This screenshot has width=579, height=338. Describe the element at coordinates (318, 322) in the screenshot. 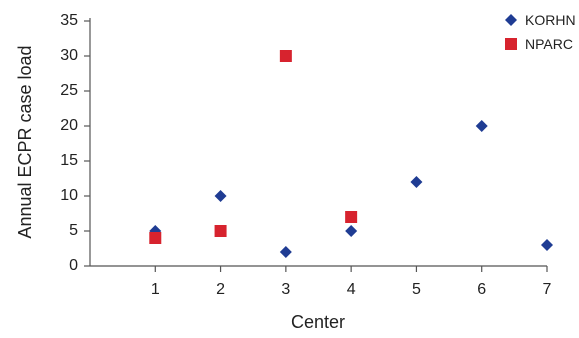

I see `x-axis-title: Center` at that location.